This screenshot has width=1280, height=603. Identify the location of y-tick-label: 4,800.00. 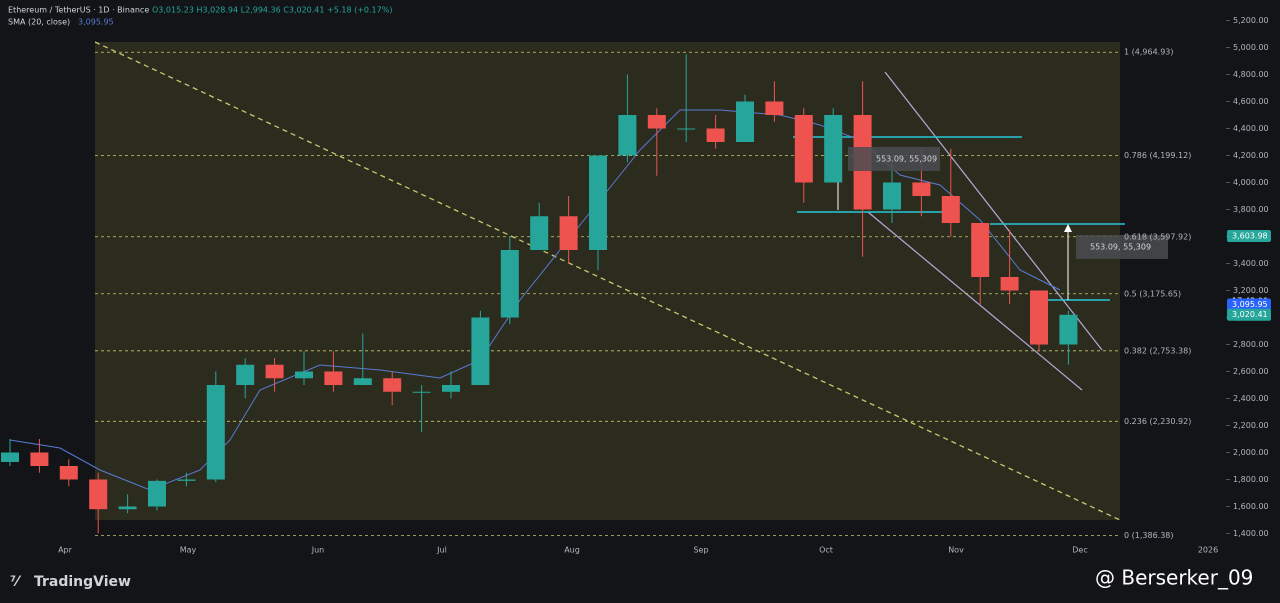
(1251, 74).